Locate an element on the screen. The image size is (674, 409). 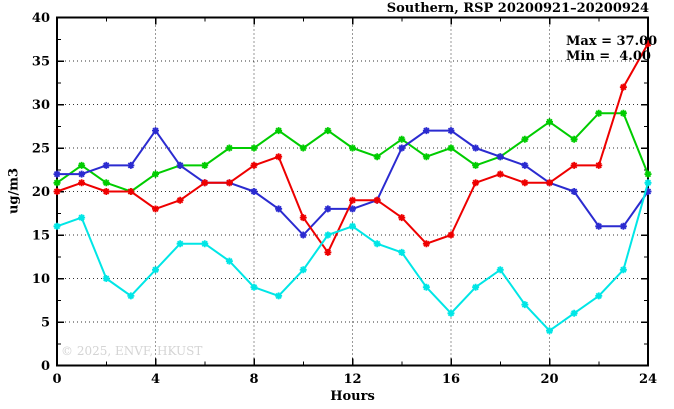
legend-max: Max = 37.00 is located at coordinates (612, 41).